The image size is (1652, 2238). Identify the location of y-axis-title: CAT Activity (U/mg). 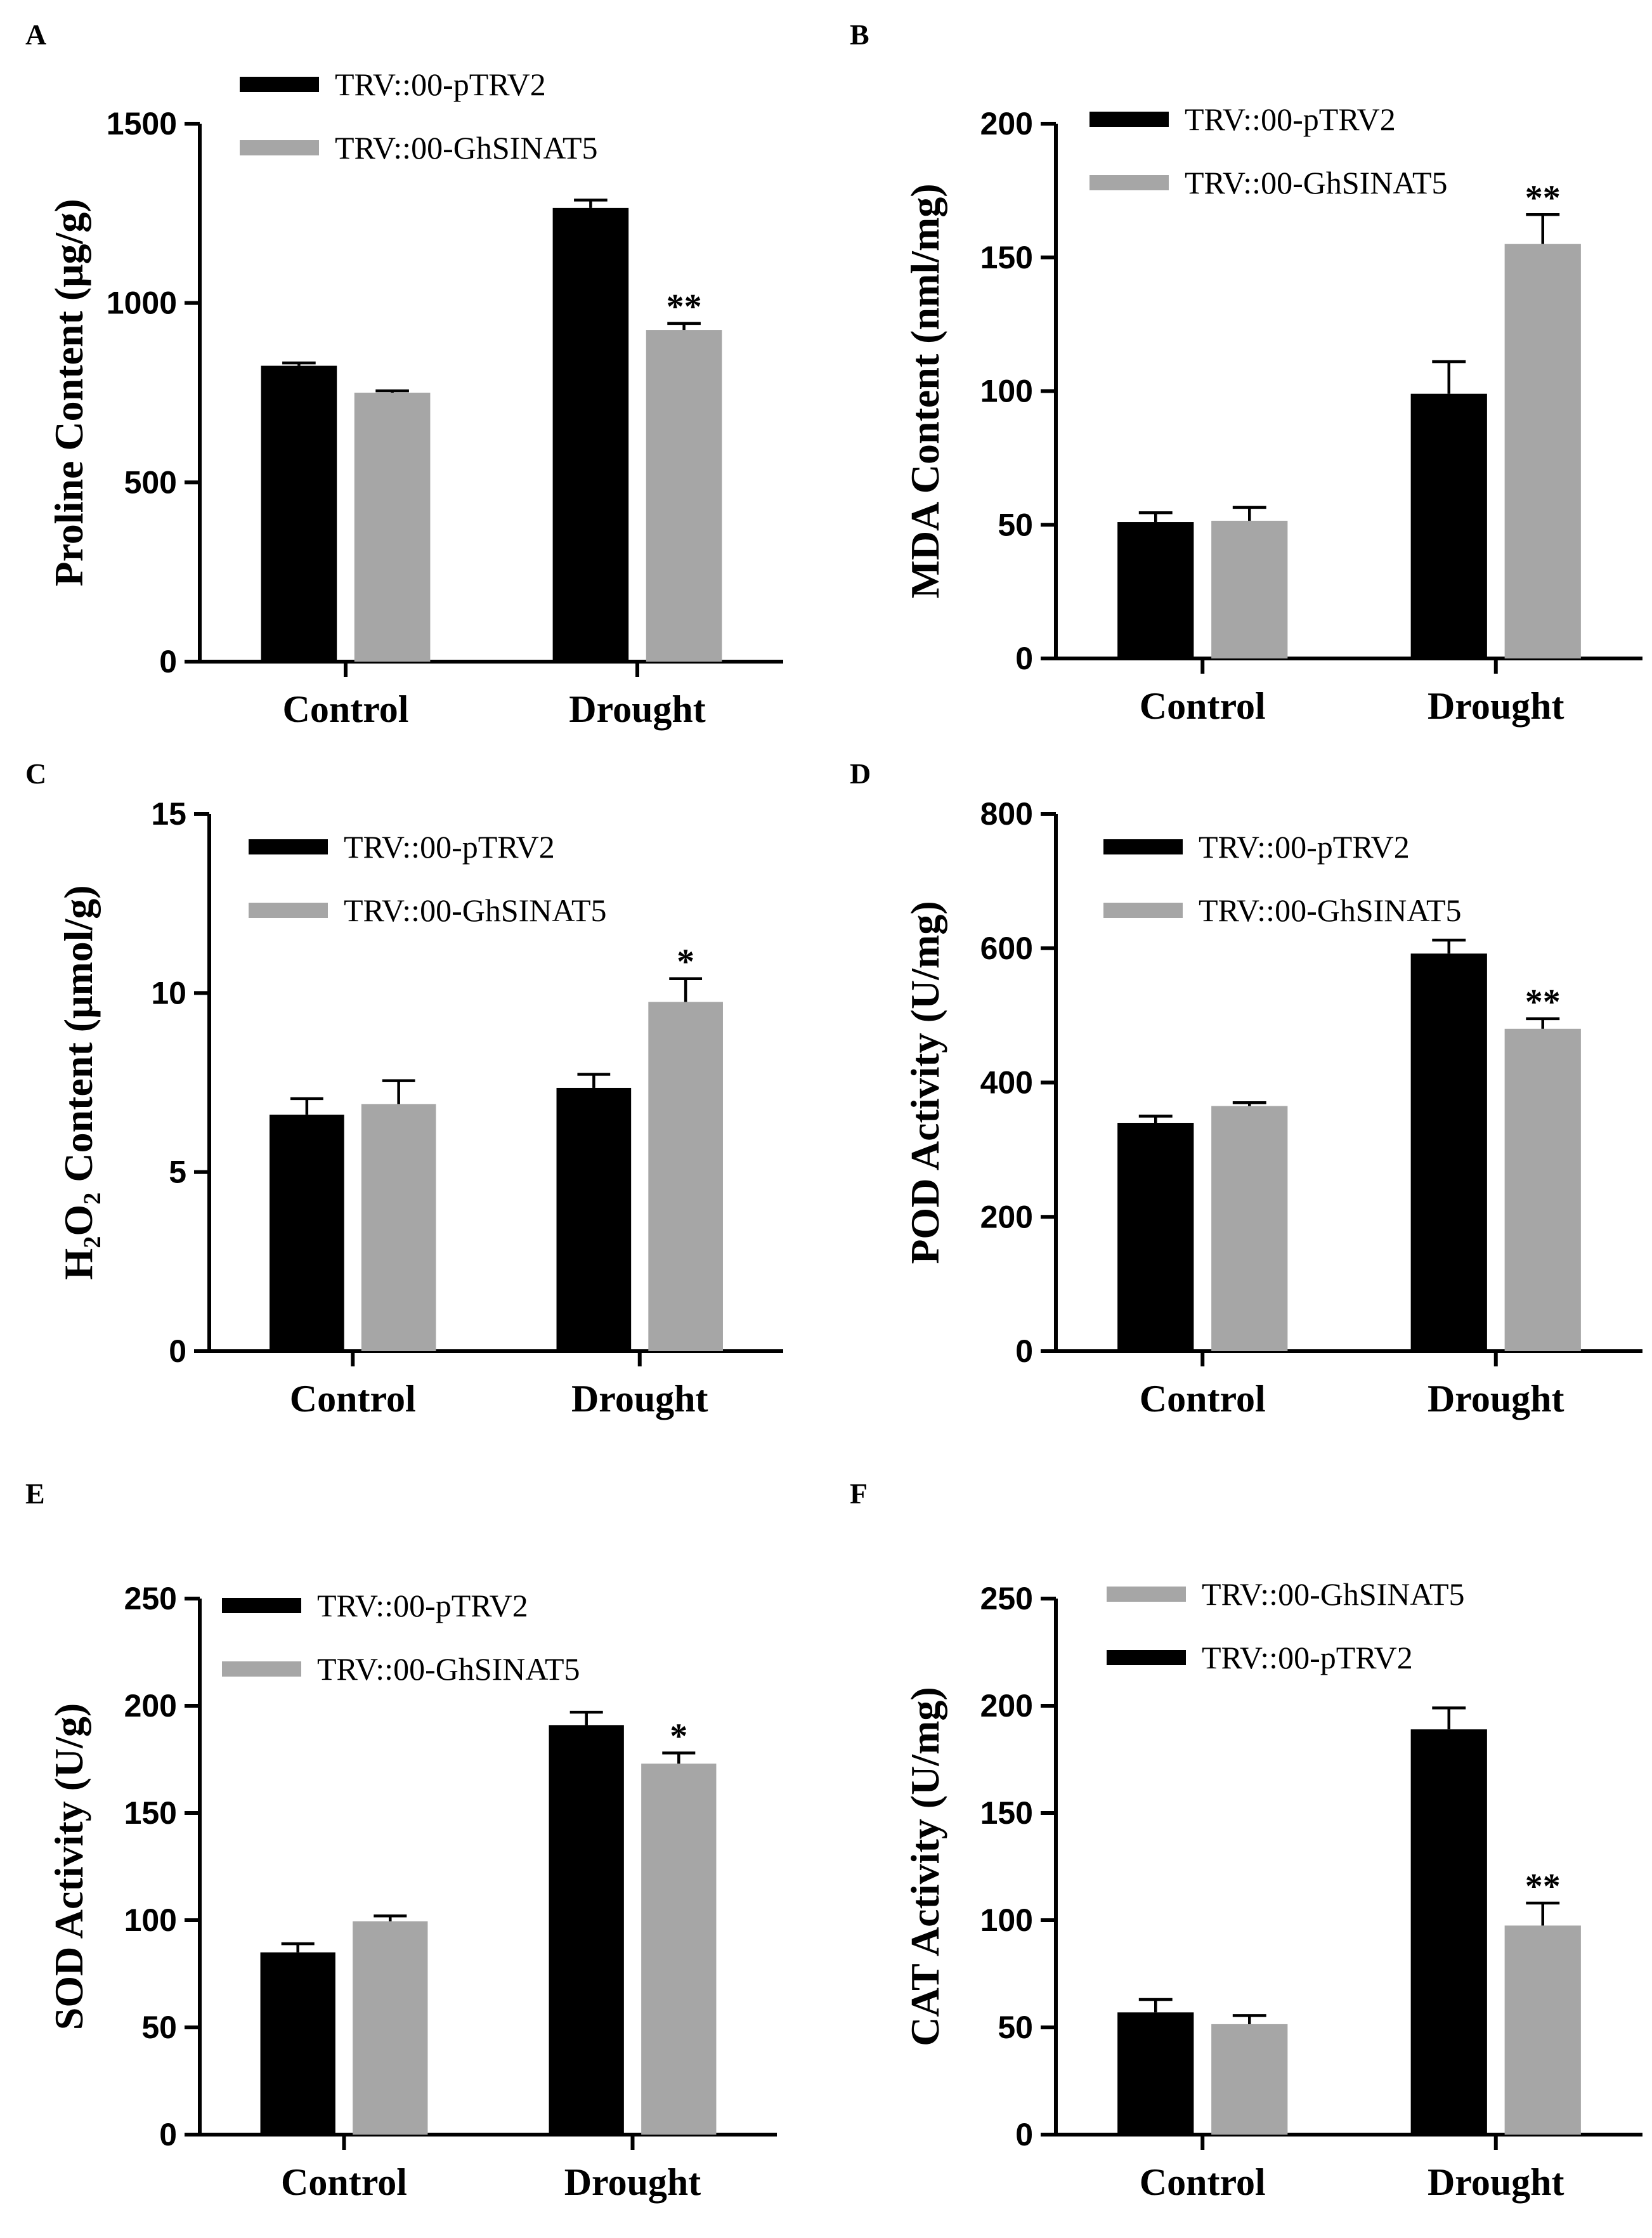
(924, 1866).